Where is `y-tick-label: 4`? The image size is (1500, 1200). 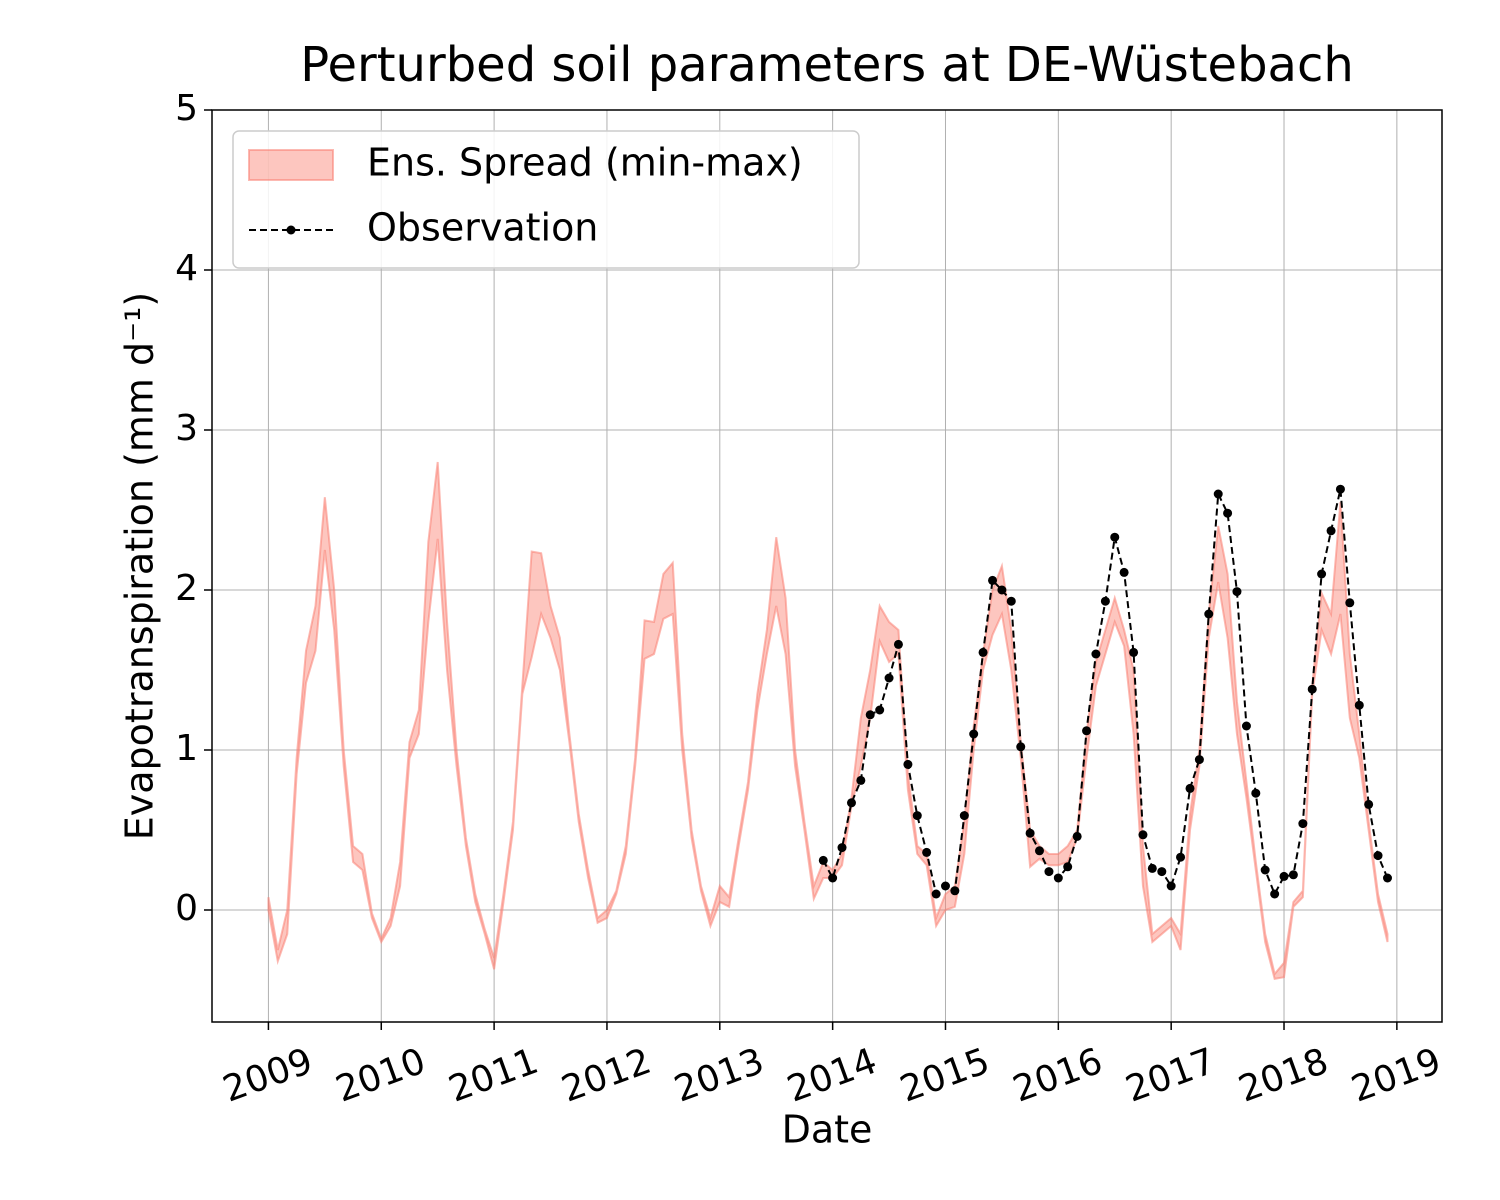
y-tick-label: 4 is located at coordinates (186, 268).